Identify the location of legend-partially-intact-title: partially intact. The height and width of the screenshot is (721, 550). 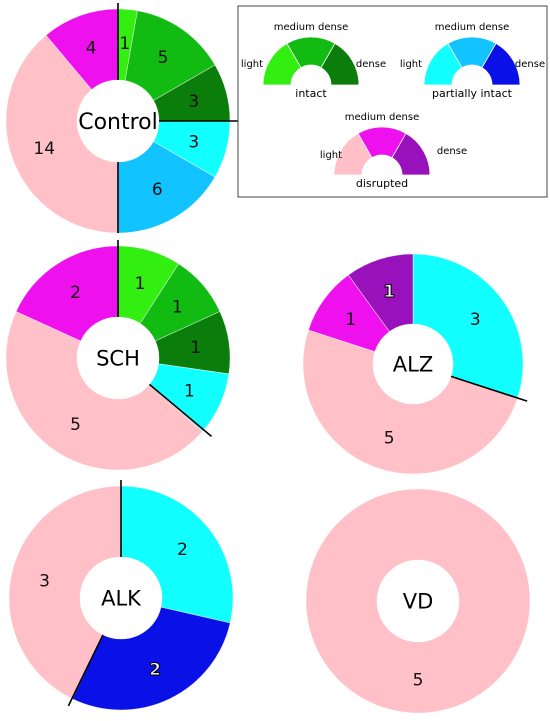
(472, 93).